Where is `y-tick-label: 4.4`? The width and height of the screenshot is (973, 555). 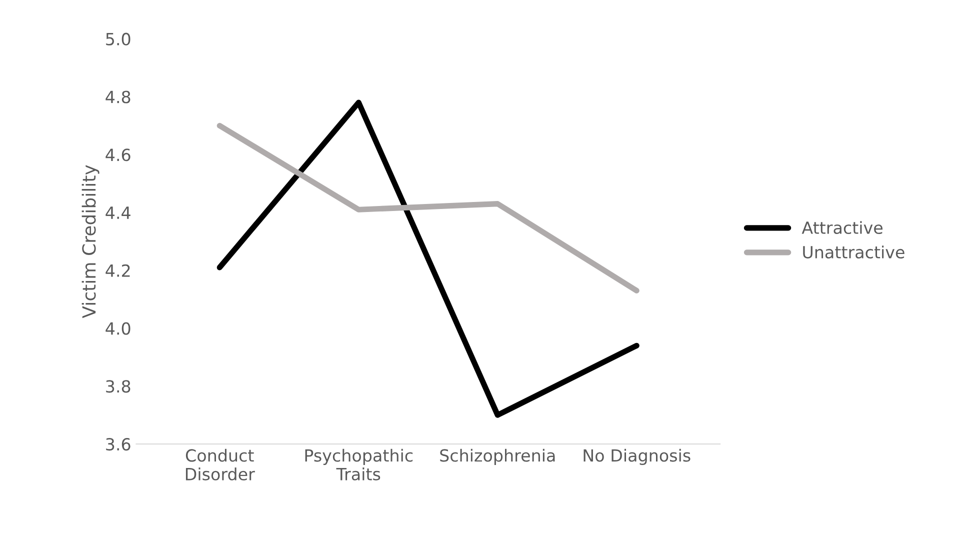 y-tick-label: 4.4 is located at coordinates (118, 212).